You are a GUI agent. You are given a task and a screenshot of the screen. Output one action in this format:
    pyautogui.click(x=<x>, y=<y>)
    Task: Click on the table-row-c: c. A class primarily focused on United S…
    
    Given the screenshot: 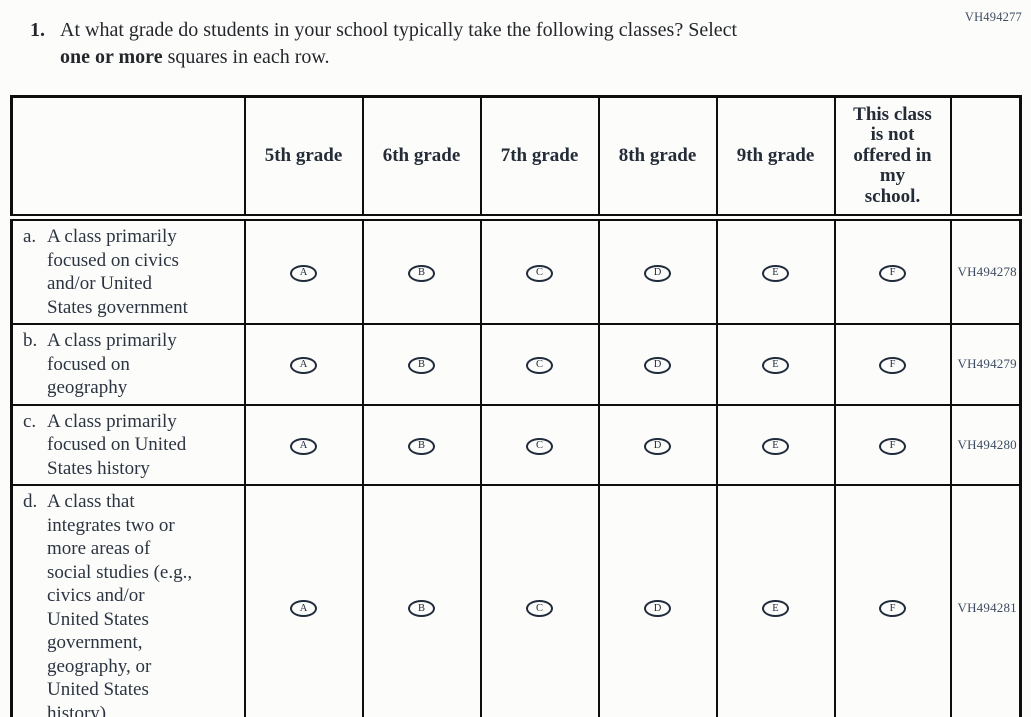 What is the action you would take?
    pyautogui.click(x=516, y=444)
    